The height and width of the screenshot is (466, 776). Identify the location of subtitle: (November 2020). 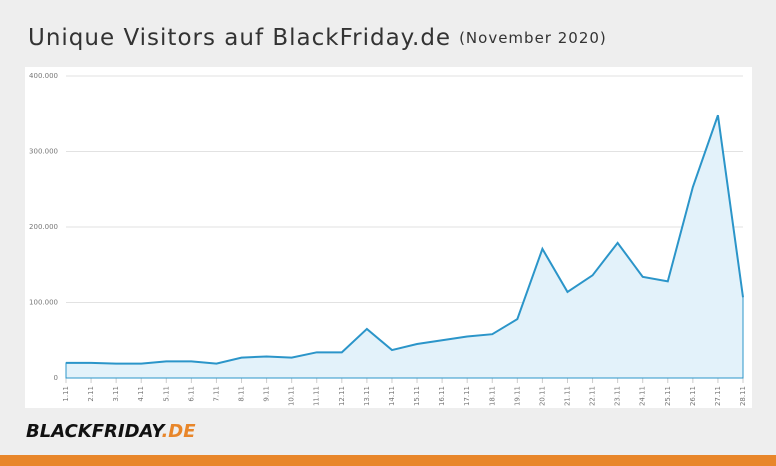
(533, 38).